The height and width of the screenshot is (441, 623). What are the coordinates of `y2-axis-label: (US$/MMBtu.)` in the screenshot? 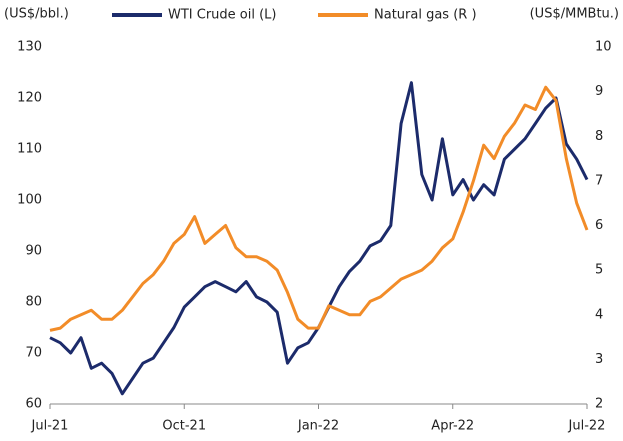 It's located at (574, 14).